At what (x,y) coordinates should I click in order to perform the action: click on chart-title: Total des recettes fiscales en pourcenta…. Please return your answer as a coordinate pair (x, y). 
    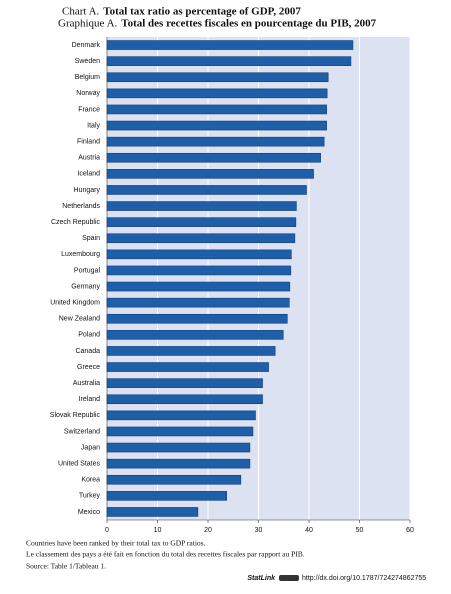
    Looking at the image, I should click on (248, 24).